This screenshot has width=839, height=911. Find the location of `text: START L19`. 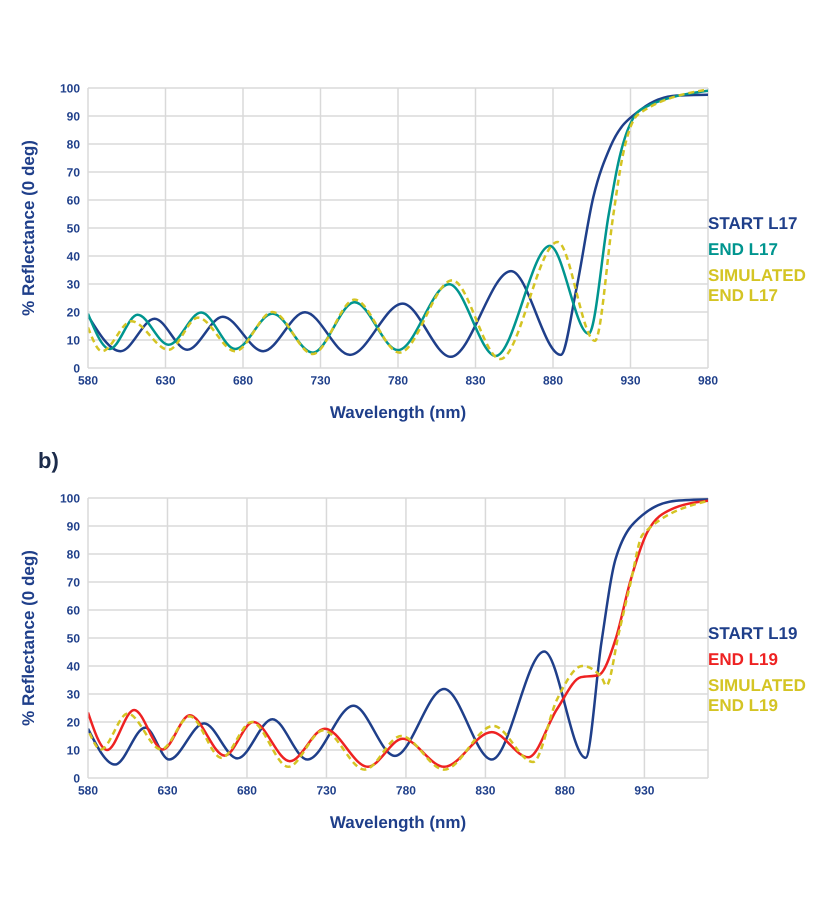

text: START L19 is located at coordinates (753, 634).